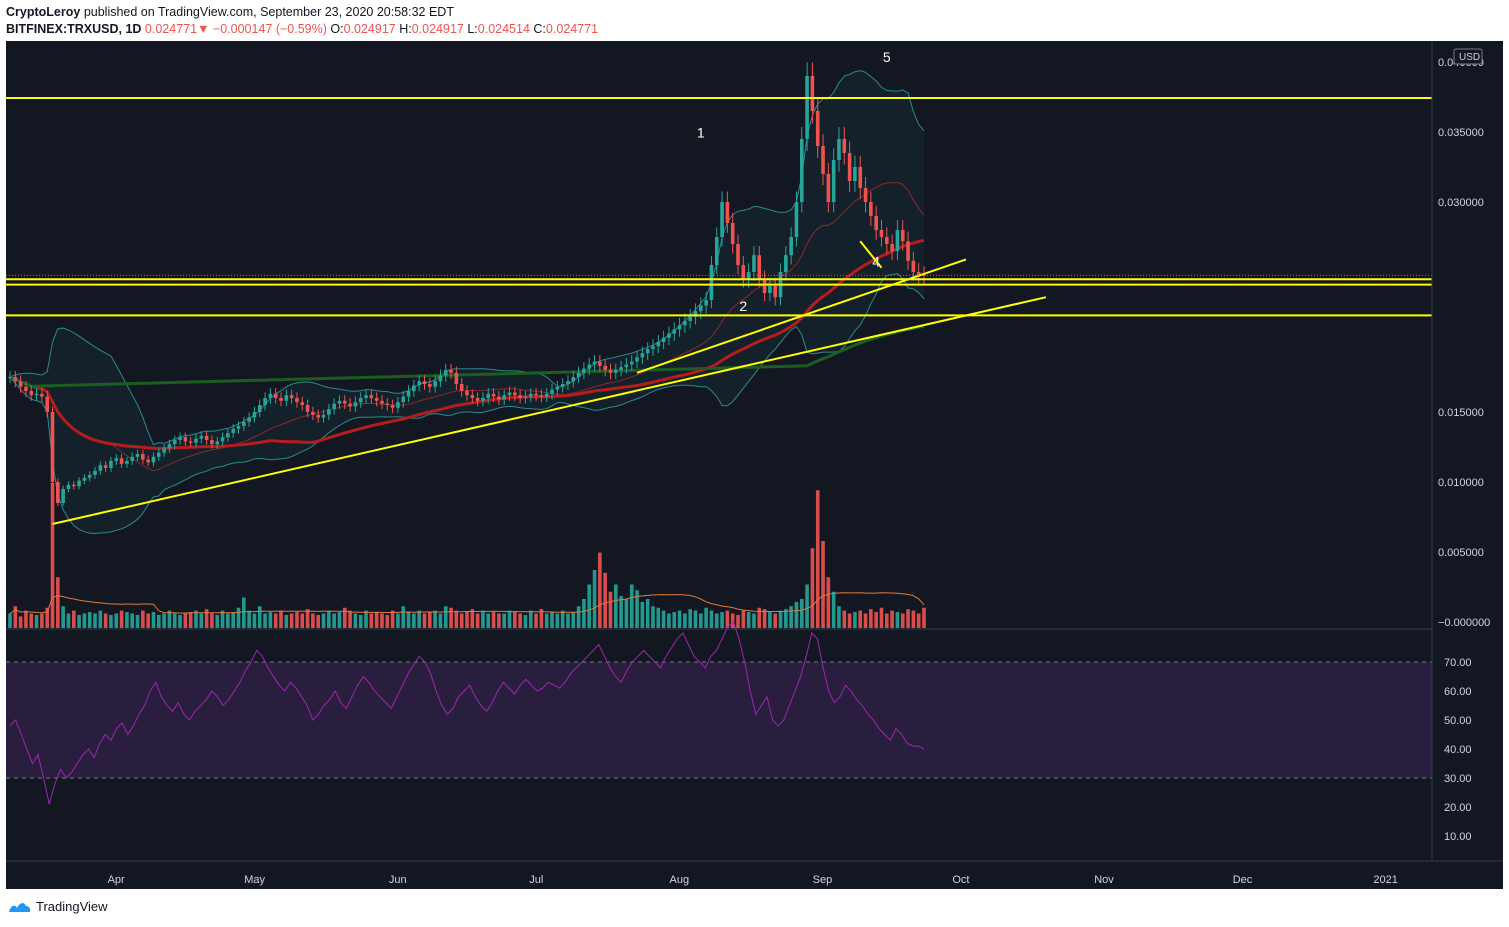 The width and height of the screenshot is (1509, 927). Describe the element at coordinates (743, 306) in the screenshot. I see `wave-label: 2` at that location.